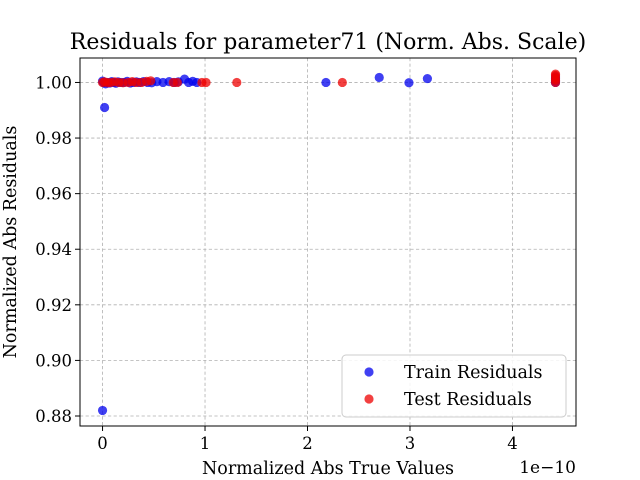  What do you see at coordinates (369, 372) in the screenshot?
I see `legend-marker-train` at bounding box center [369, 372].